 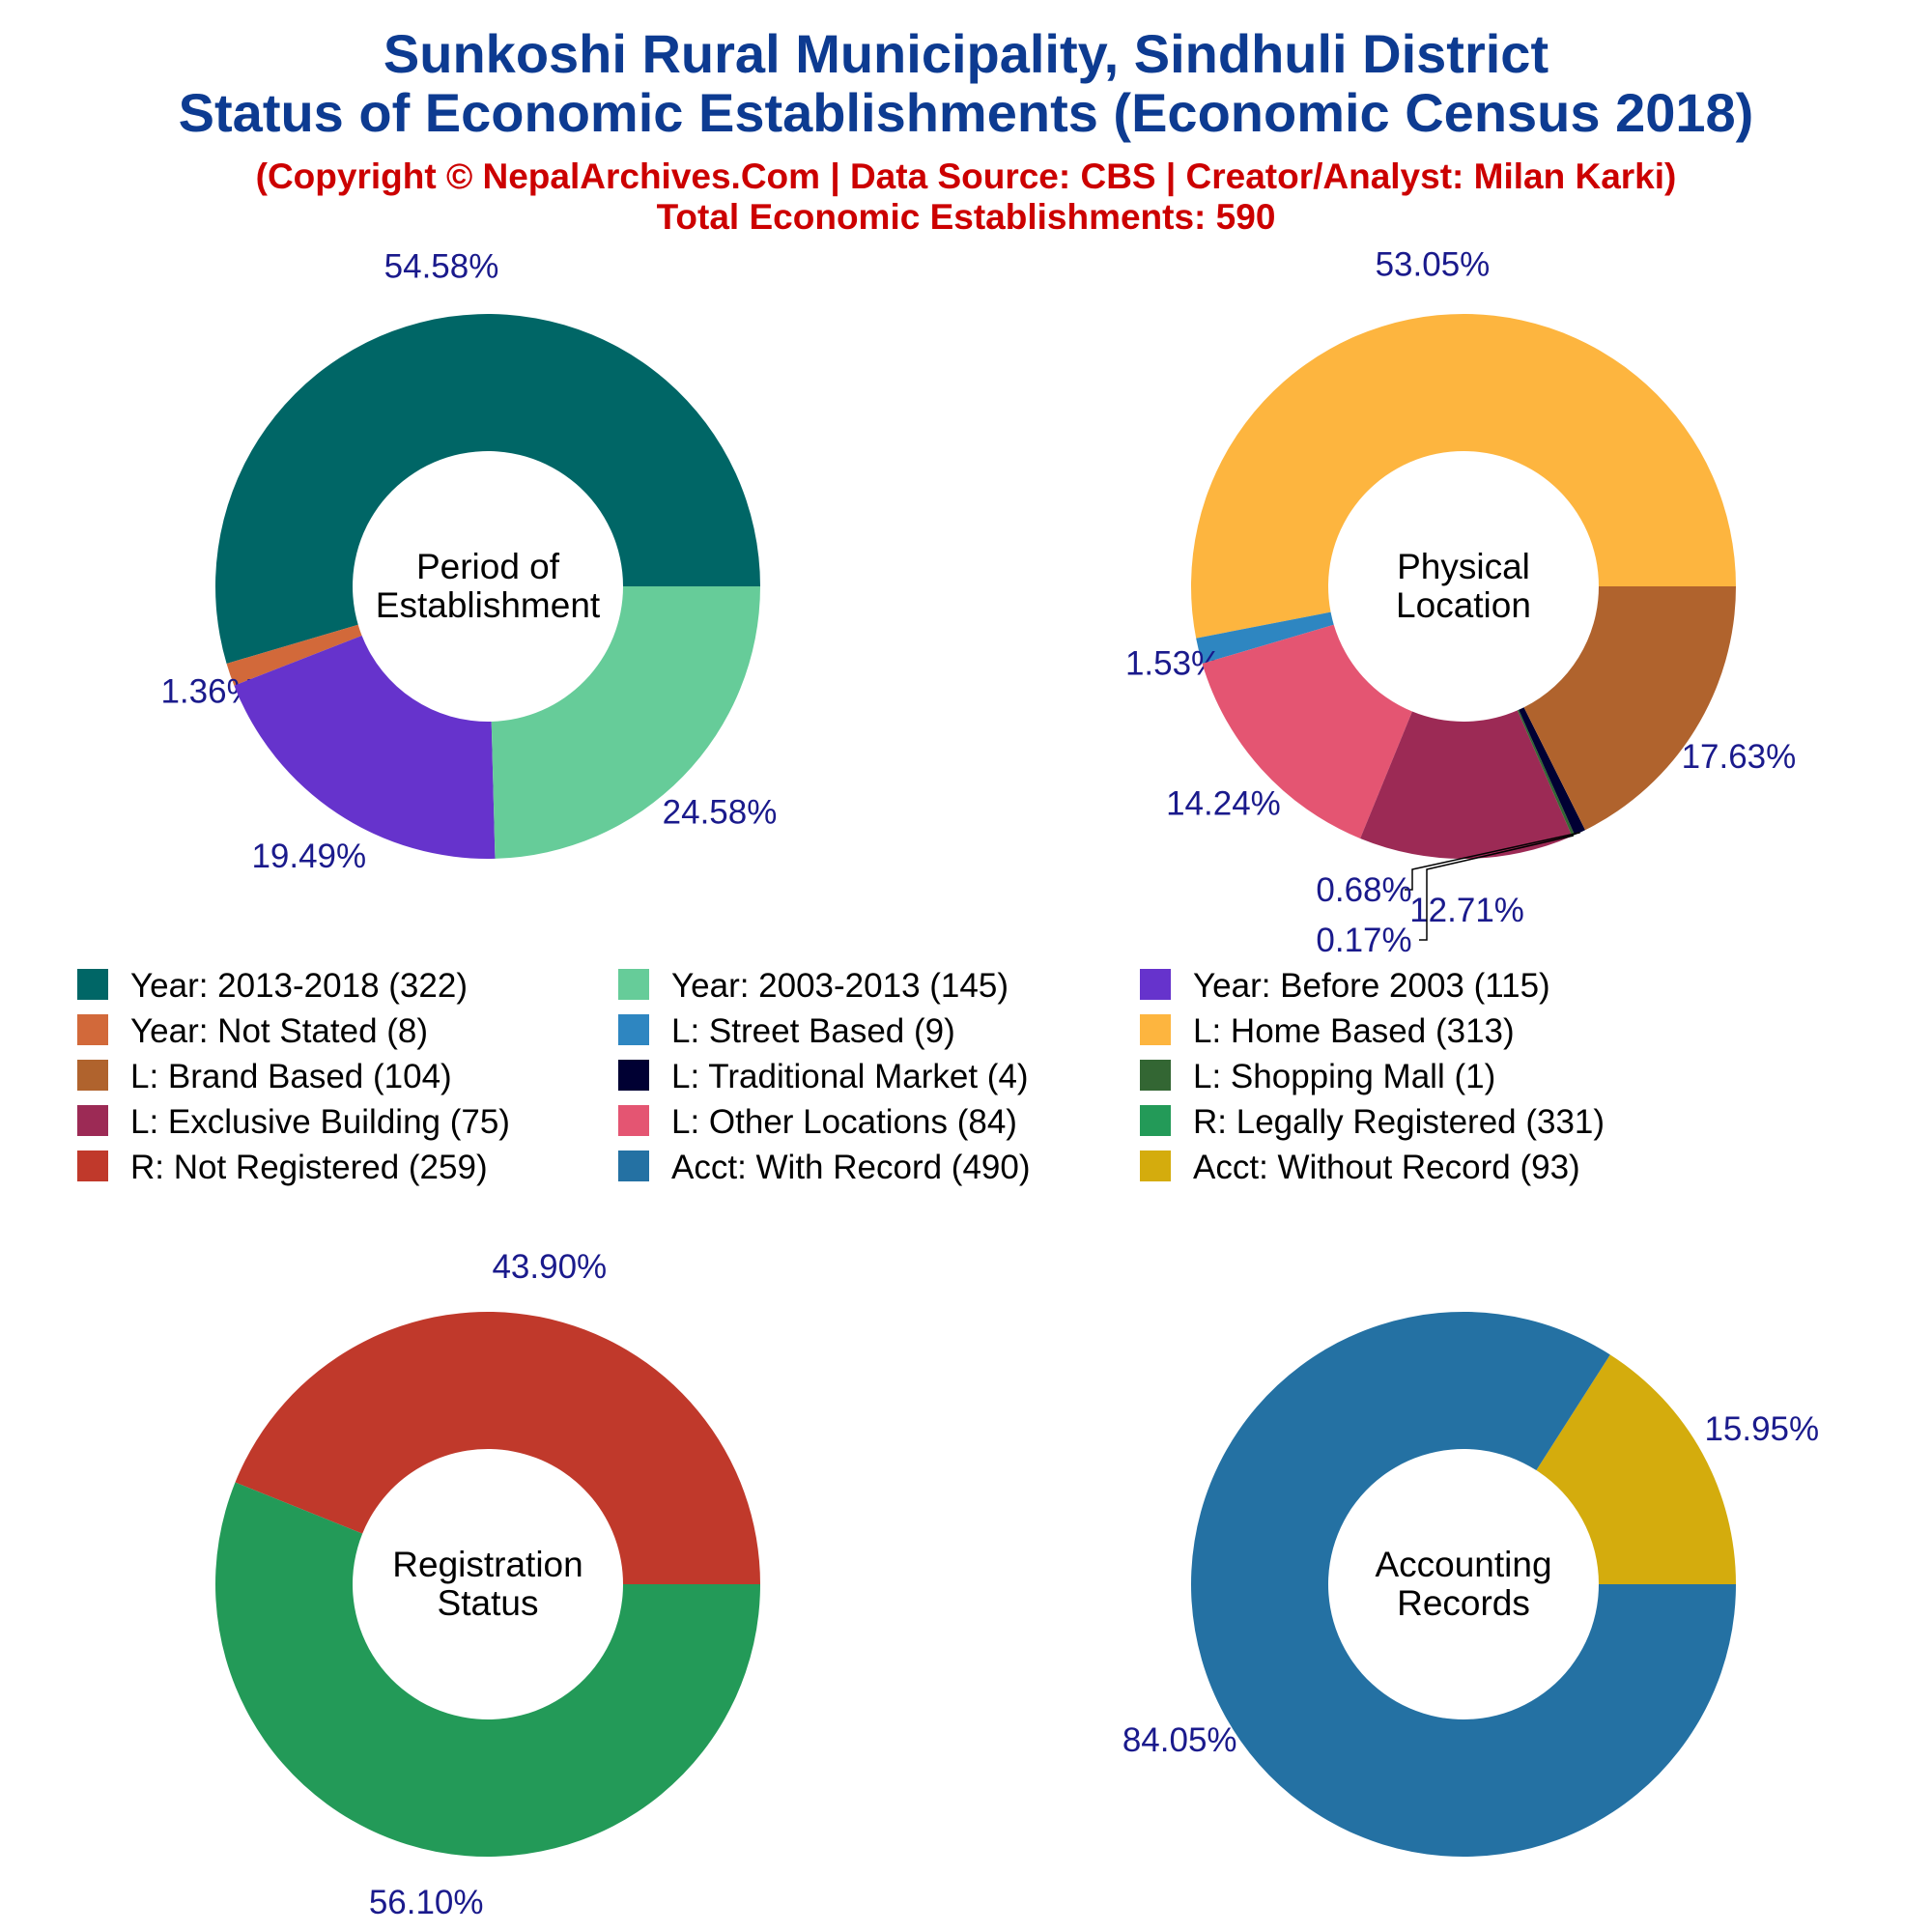 I want to click on legend-item: R: Legally Registered (331), so click(x=1372, y=1122).